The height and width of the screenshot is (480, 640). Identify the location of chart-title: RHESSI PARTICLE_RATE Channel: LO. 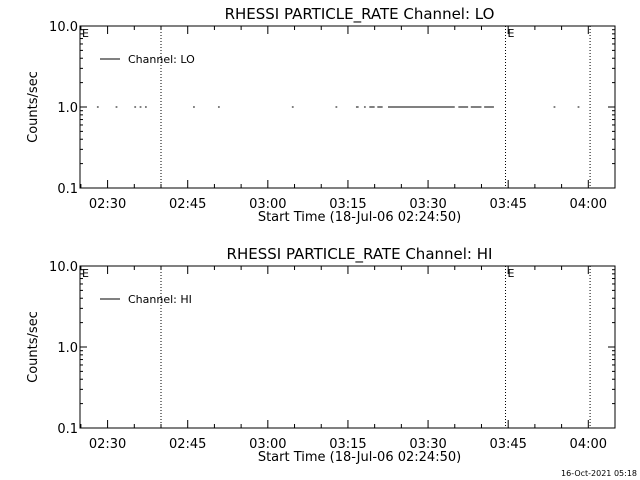
(360, 14).